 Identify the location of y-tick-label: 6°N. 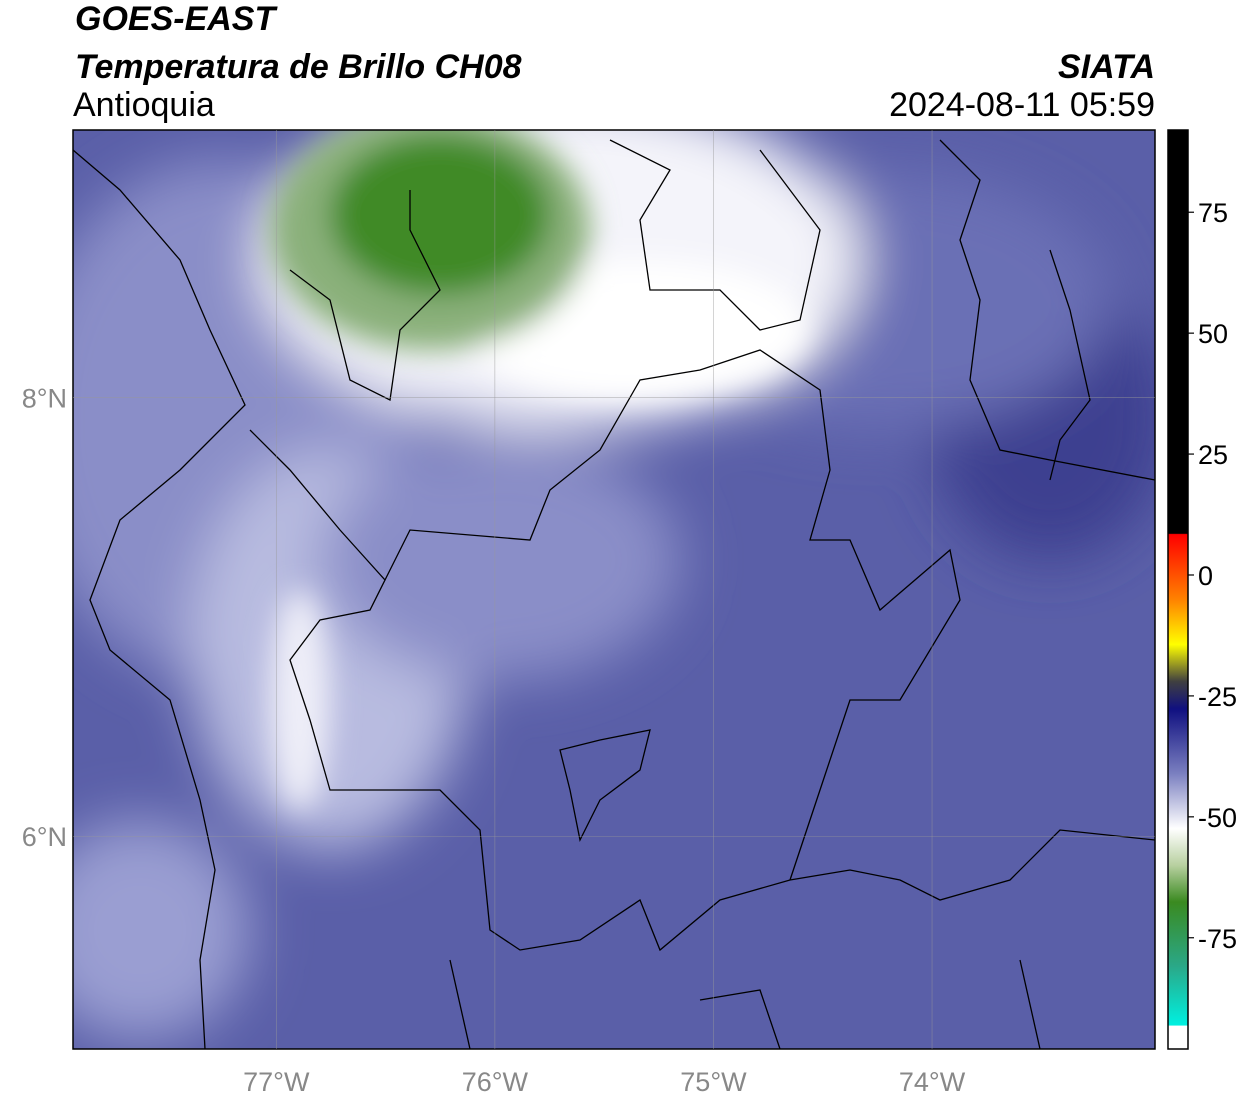
(44, 837).